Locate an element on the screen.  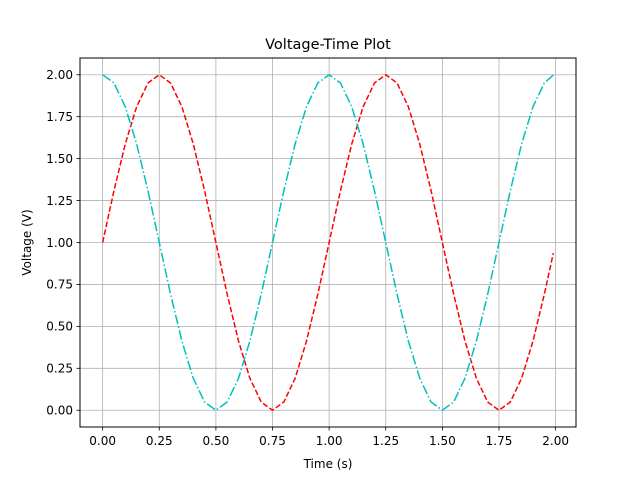
y-tick-label: 1.00 is located at coordinates (59, 243).